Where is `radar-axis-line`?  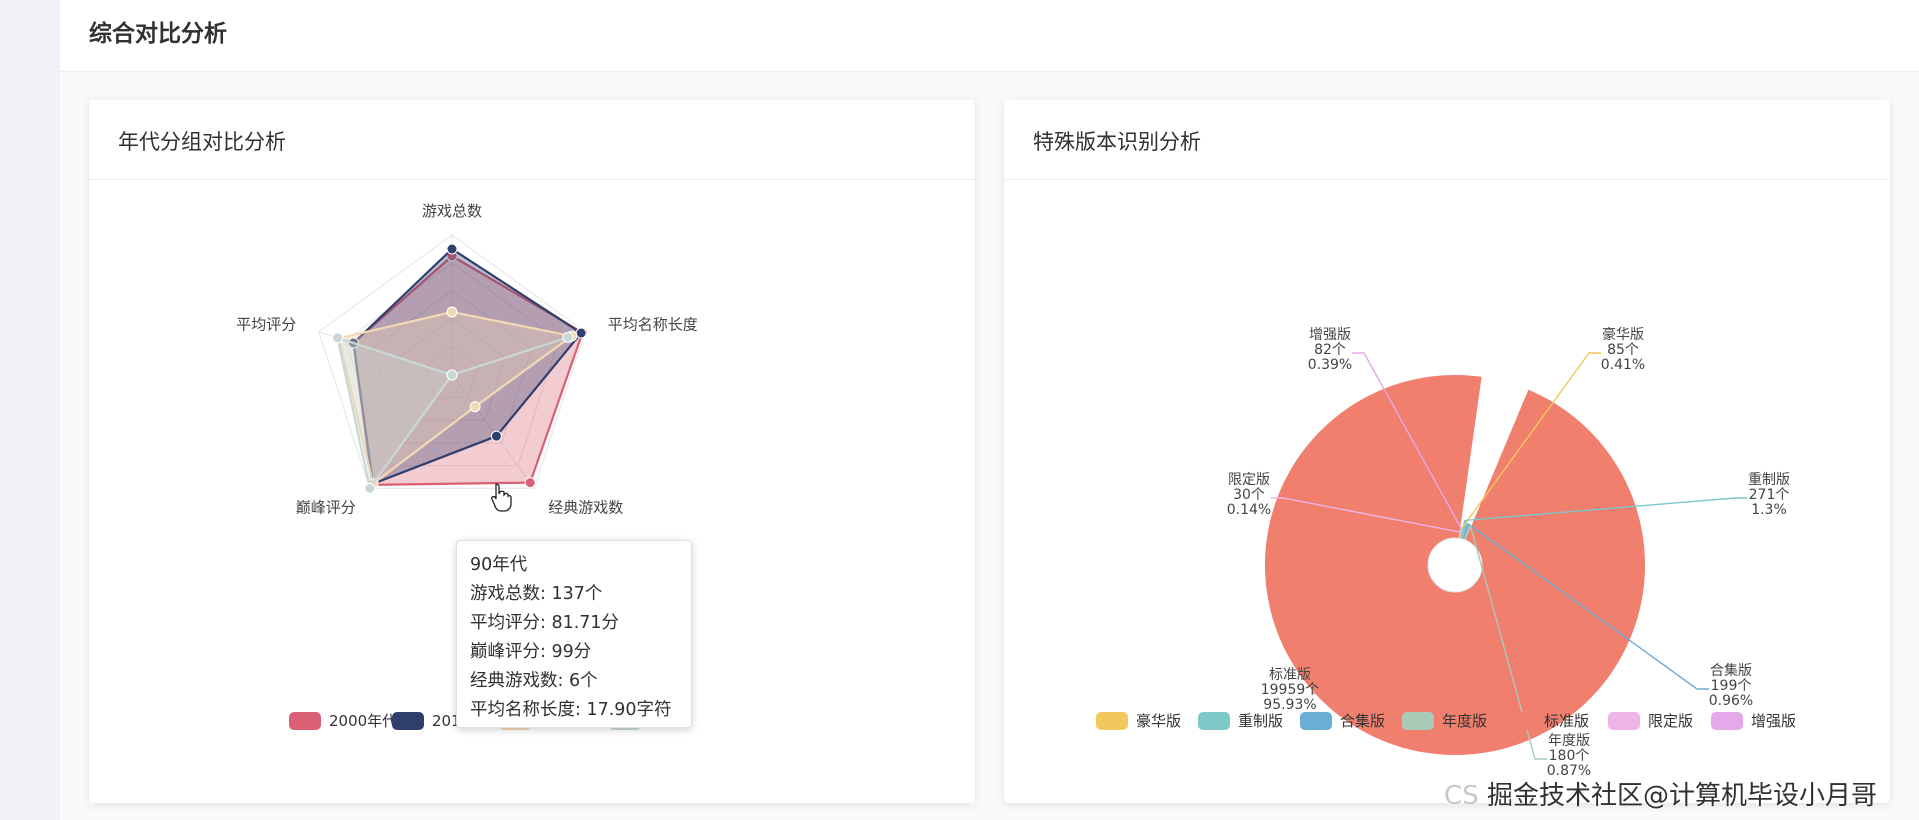
radar-axis-line is located at coordinates (493, 431).